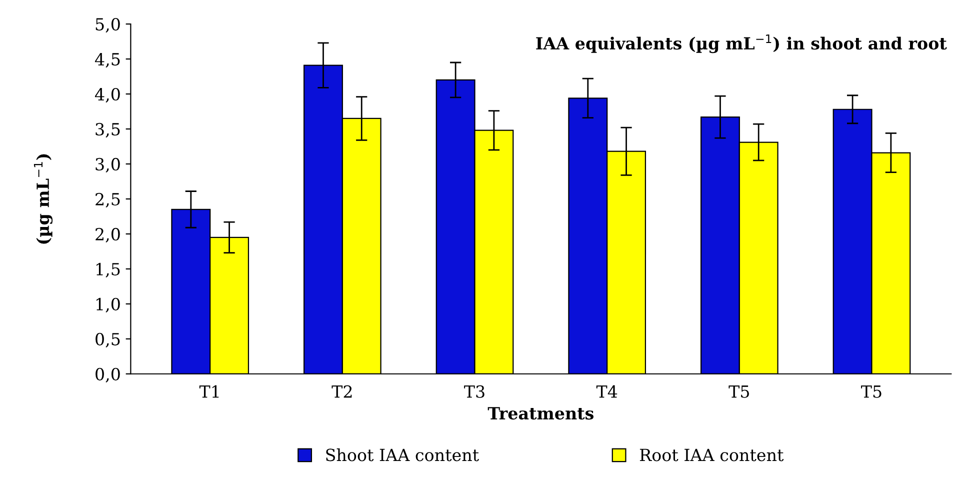  Describe the element at coordinates (108, 165) in the screenshot. I see `y-tick-label: 3,0` at that location.